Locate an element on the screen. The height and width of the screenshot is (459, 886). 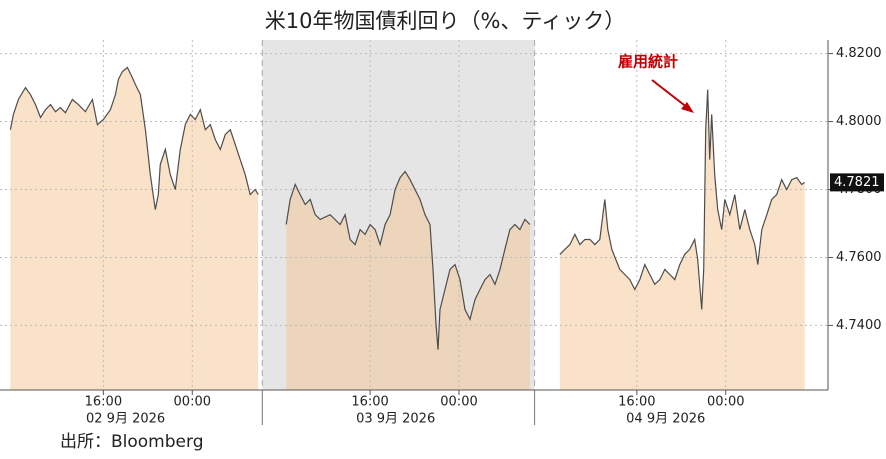
y-tick-label: 4.8000 is located at coordinates (859, 121).